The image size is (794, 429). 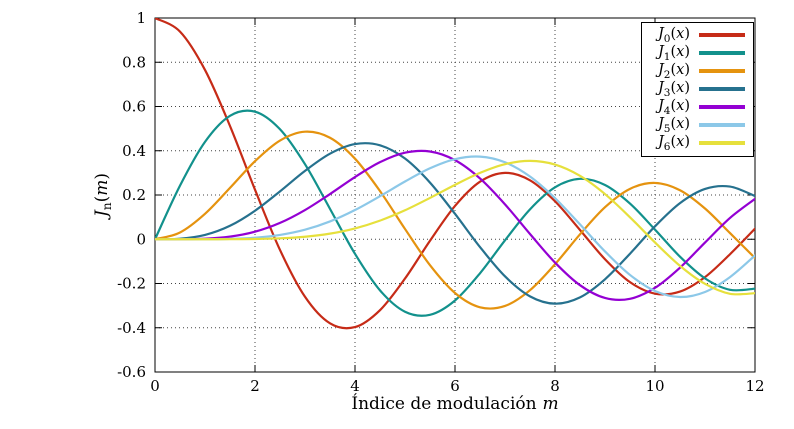 What do you see at coordinates (673, 143) in the screenshot?
I see `legend-label: J6(x)` at bounding box center [673, 143].